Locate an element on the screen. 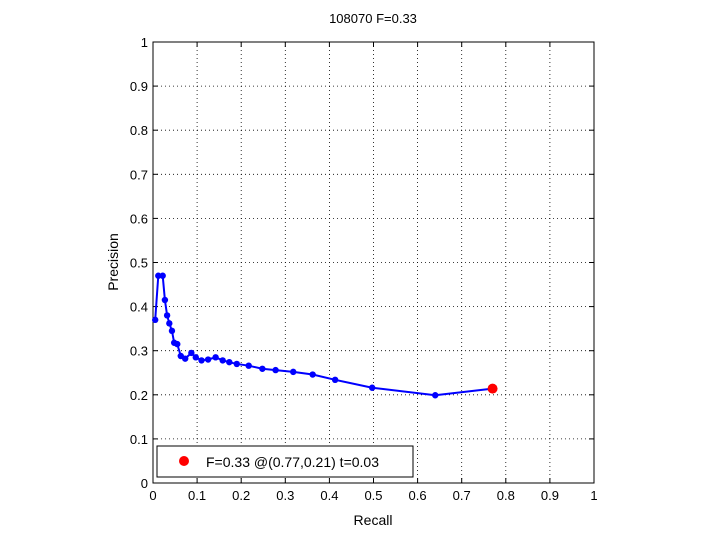  x-tick-labels: 0 0.1 0.2 0.3 0.4 0.5 0.6 0.7 0.8 0.9 1 is located at coordinates (373, 495).